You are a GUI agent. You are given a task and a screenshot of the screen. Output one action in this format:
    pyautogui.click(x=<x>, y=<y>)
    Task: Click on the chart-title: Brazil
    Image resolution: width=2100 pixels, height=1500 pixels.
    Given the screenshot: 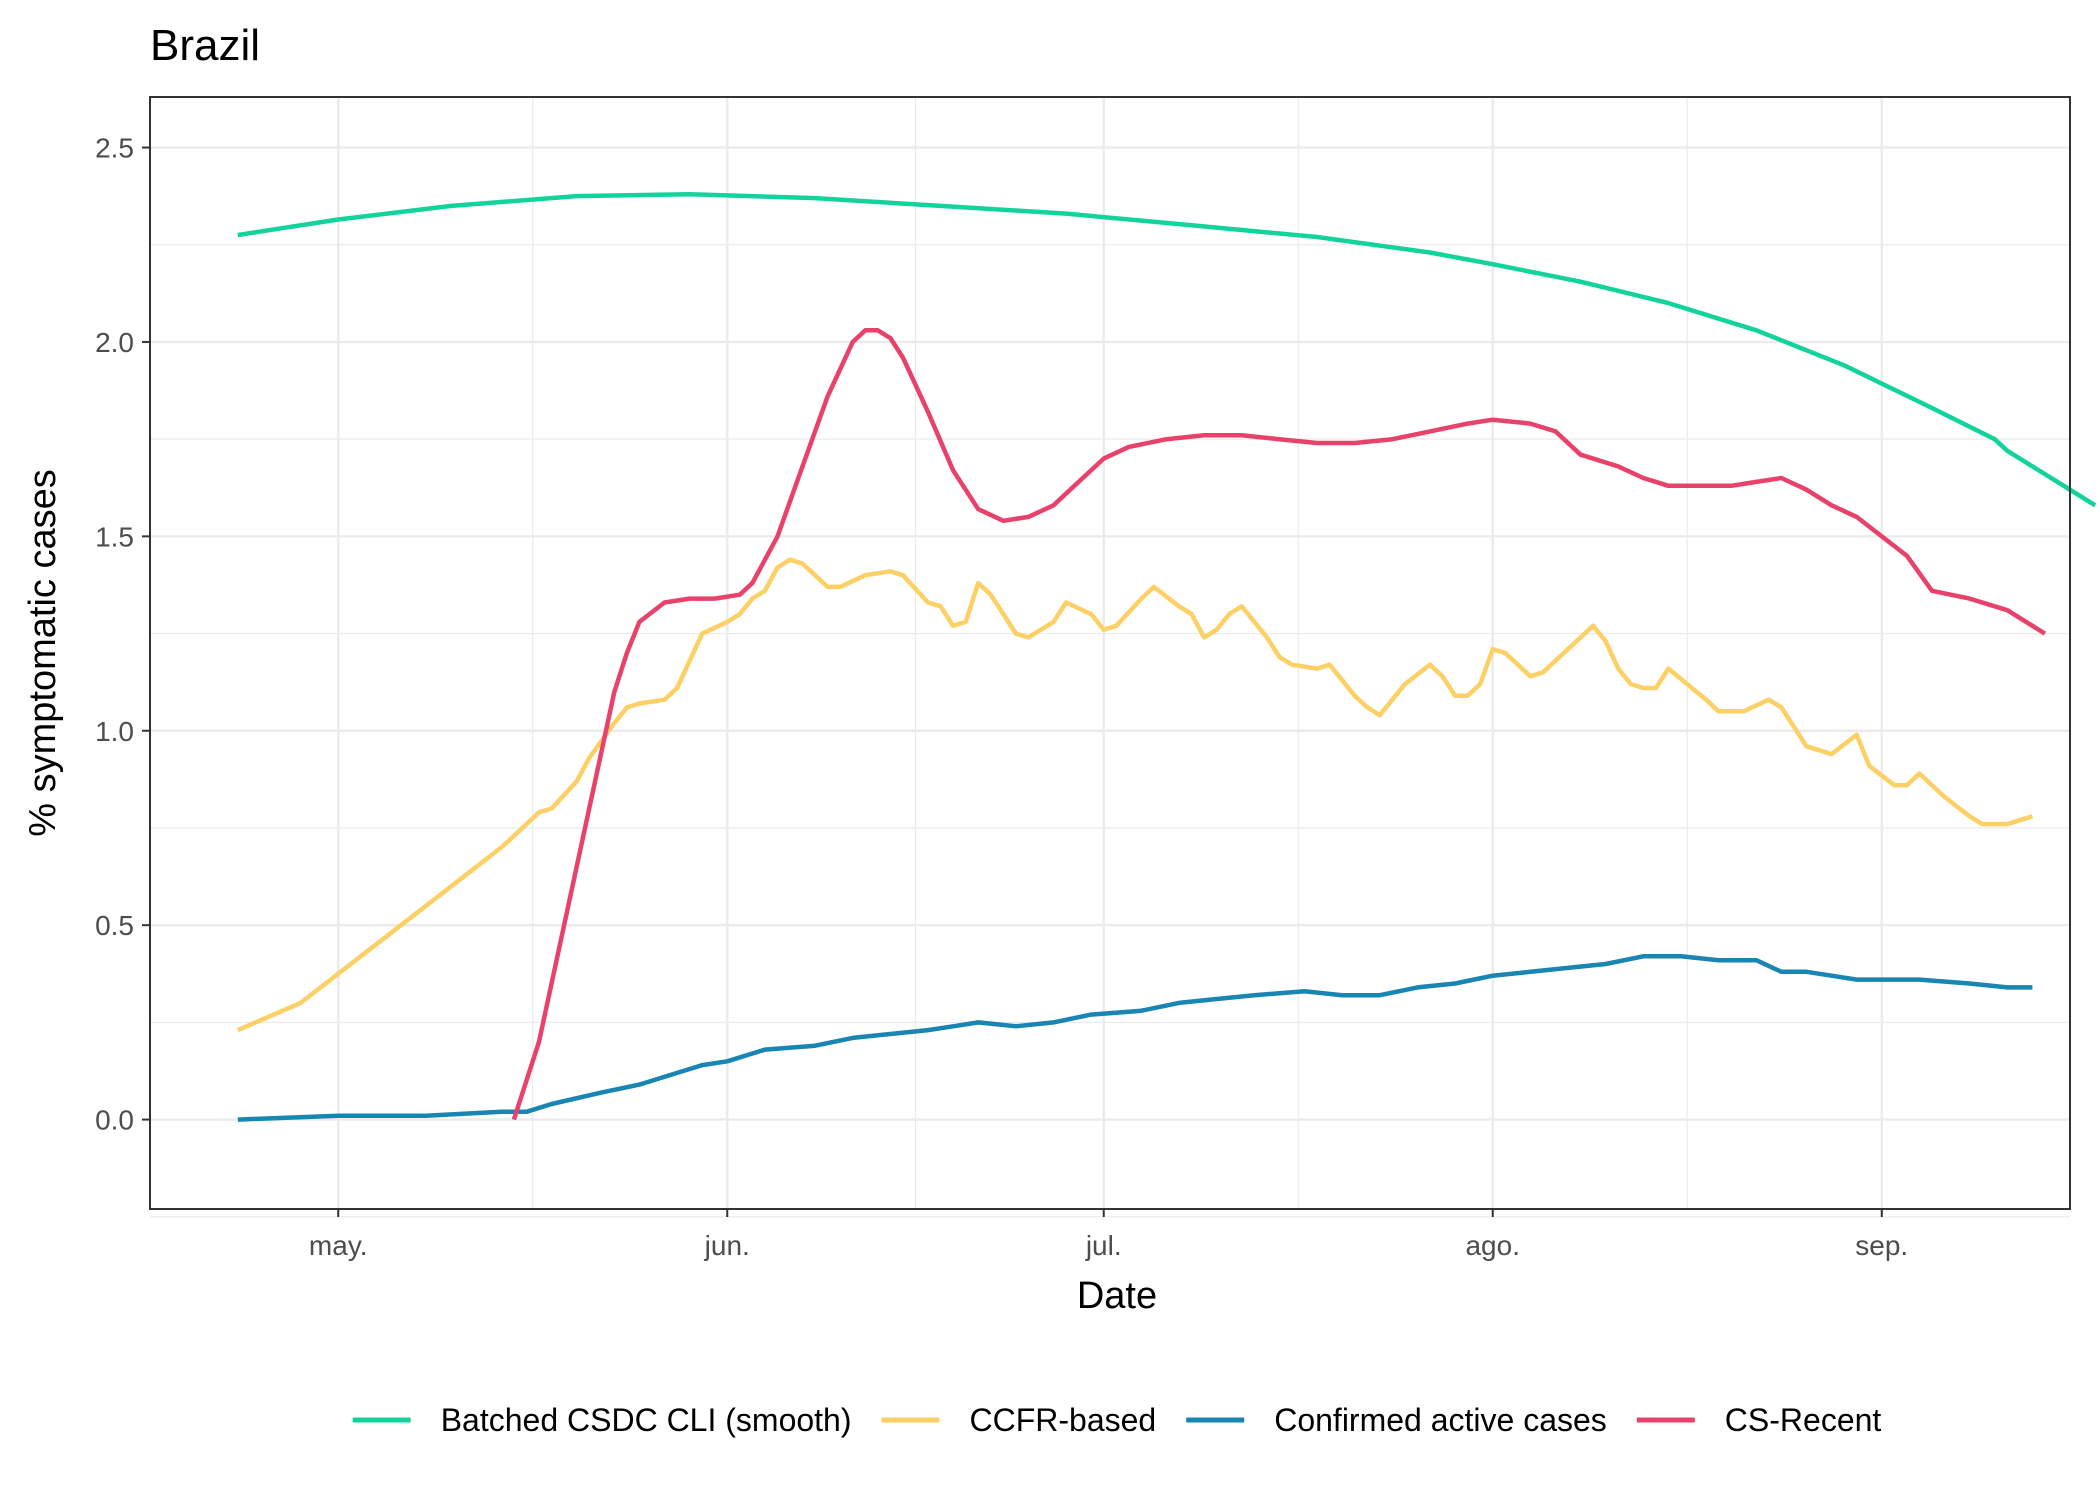 What is the action you would take?
    pyautogui.click(x=205, y=45)
    